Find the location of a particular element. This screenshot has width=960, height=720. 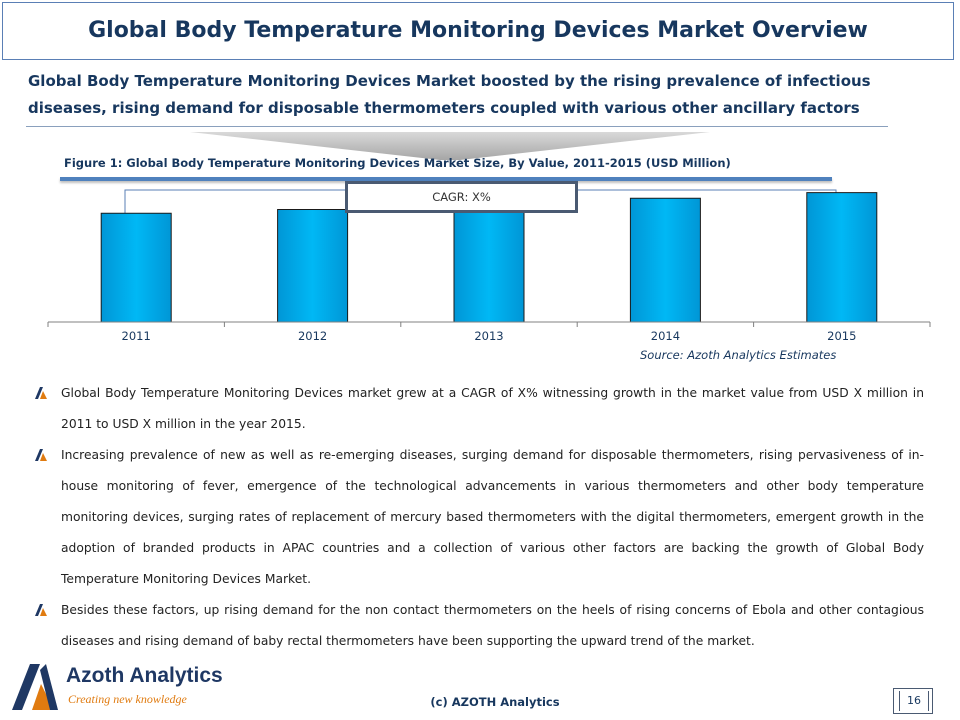

page-number: 16 is located at coordinates (914, 701).